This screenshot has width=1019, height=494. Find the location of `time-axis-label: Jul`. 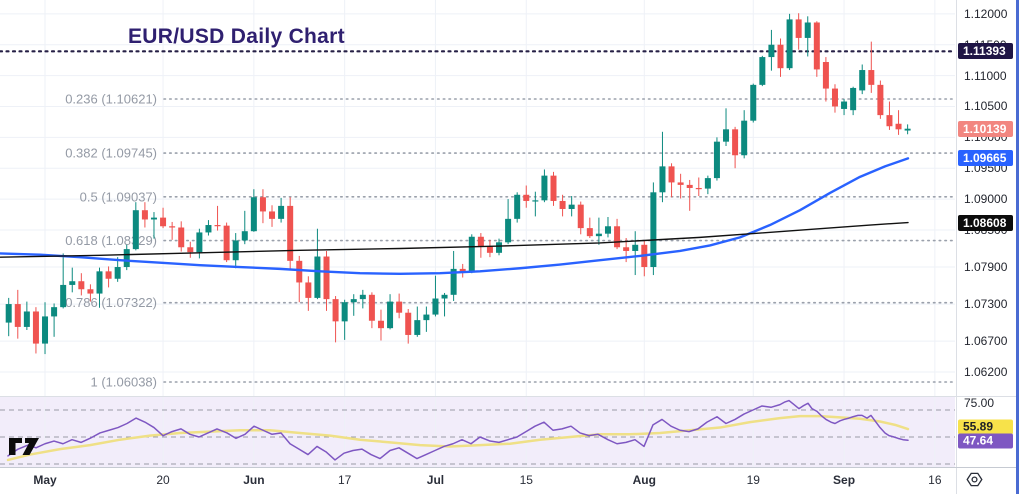

time-axis-label: Jul is located at coordinates (435, 480).